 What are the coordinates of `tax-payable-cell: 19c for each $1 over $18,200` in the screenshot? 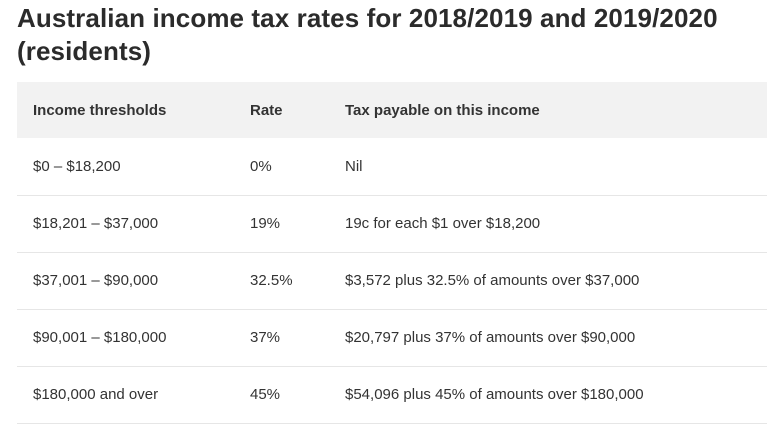 It's located at (443, 223).